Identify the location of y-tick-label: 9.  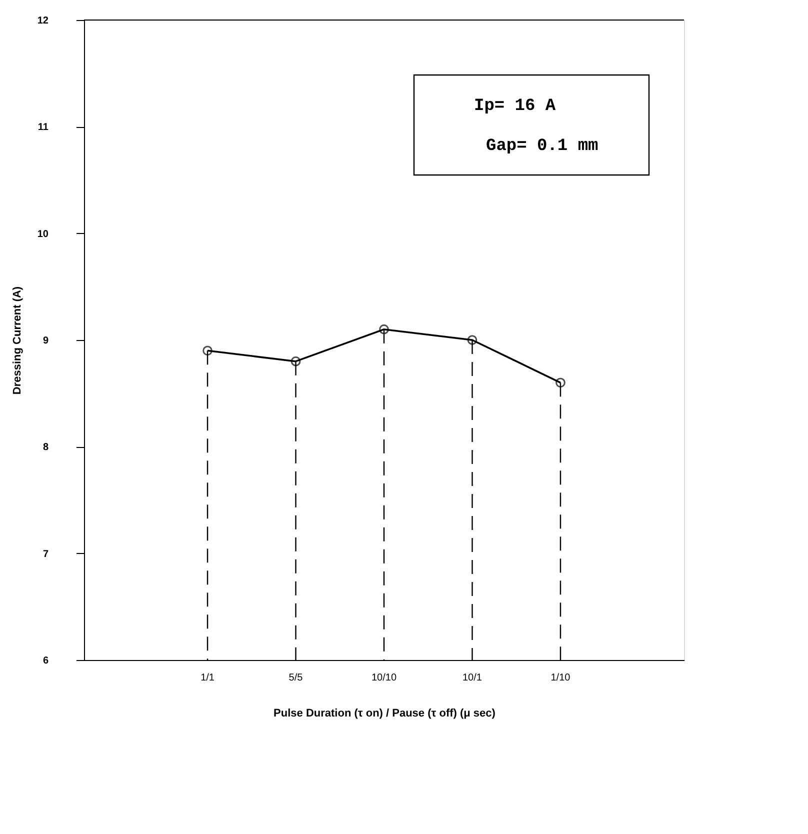
(45, 341).